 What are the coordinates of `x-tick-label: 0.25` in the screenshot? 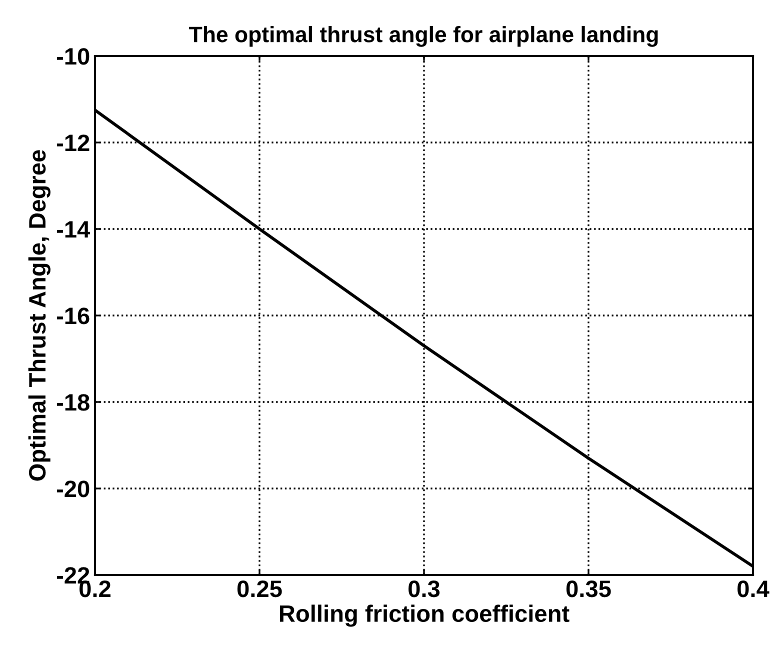 It's located at (259, 589).